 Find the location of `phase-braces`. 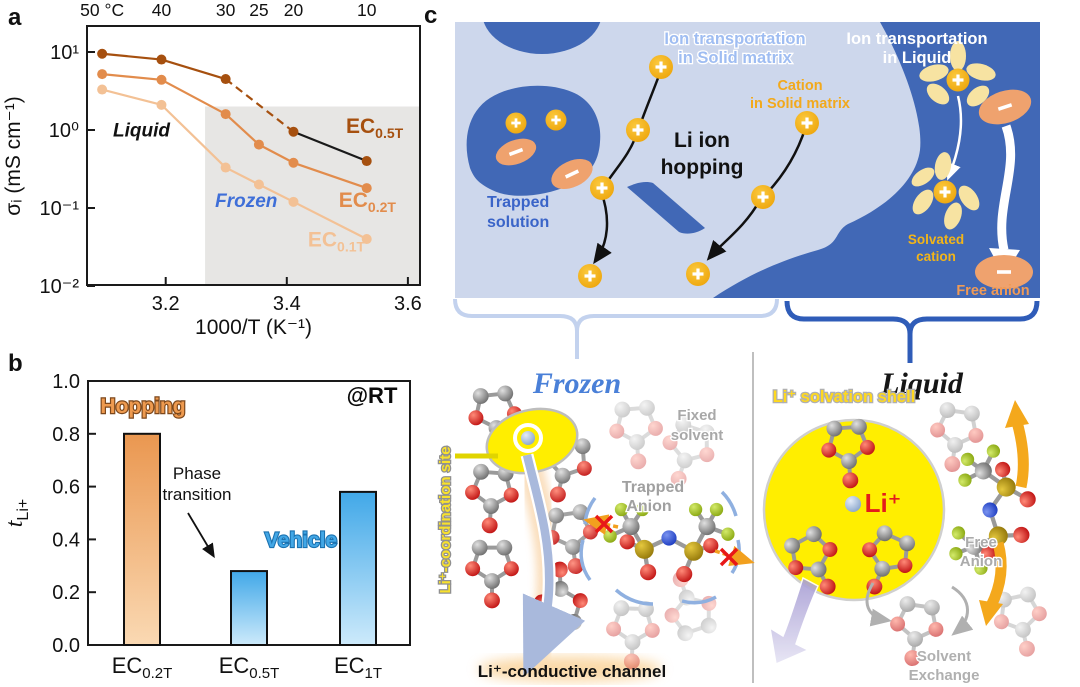

phase-braces is located at coordinates (746, 330).